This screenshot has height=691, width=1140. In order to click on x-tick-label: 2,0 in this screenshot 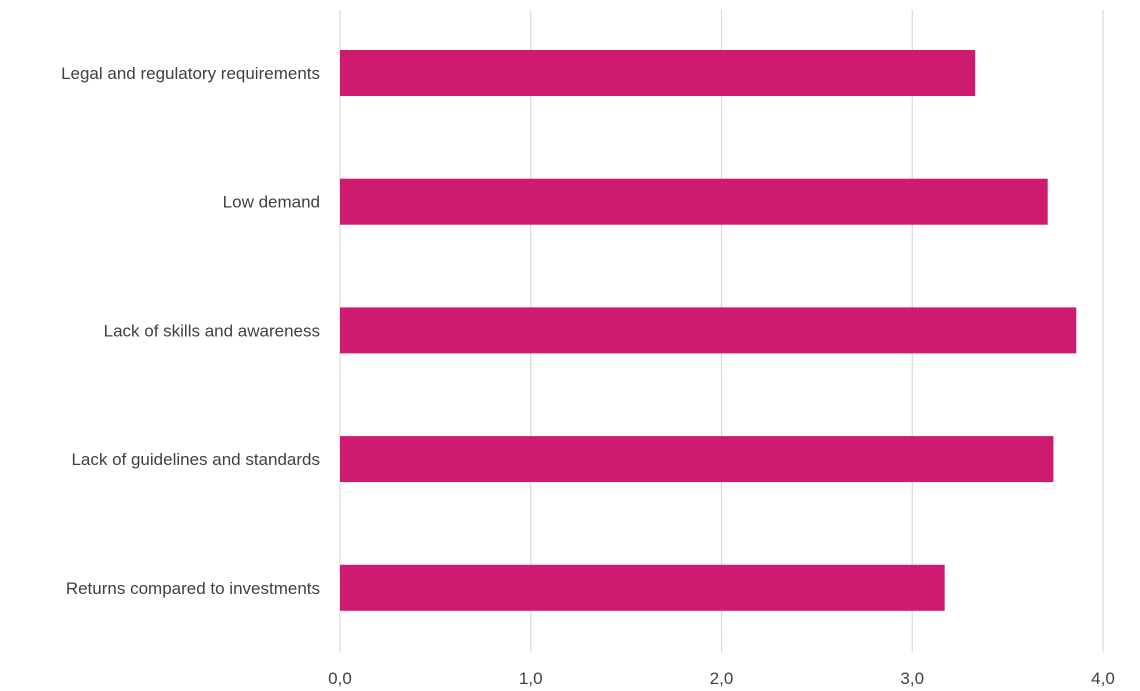, I will do `click(722, 678)`.